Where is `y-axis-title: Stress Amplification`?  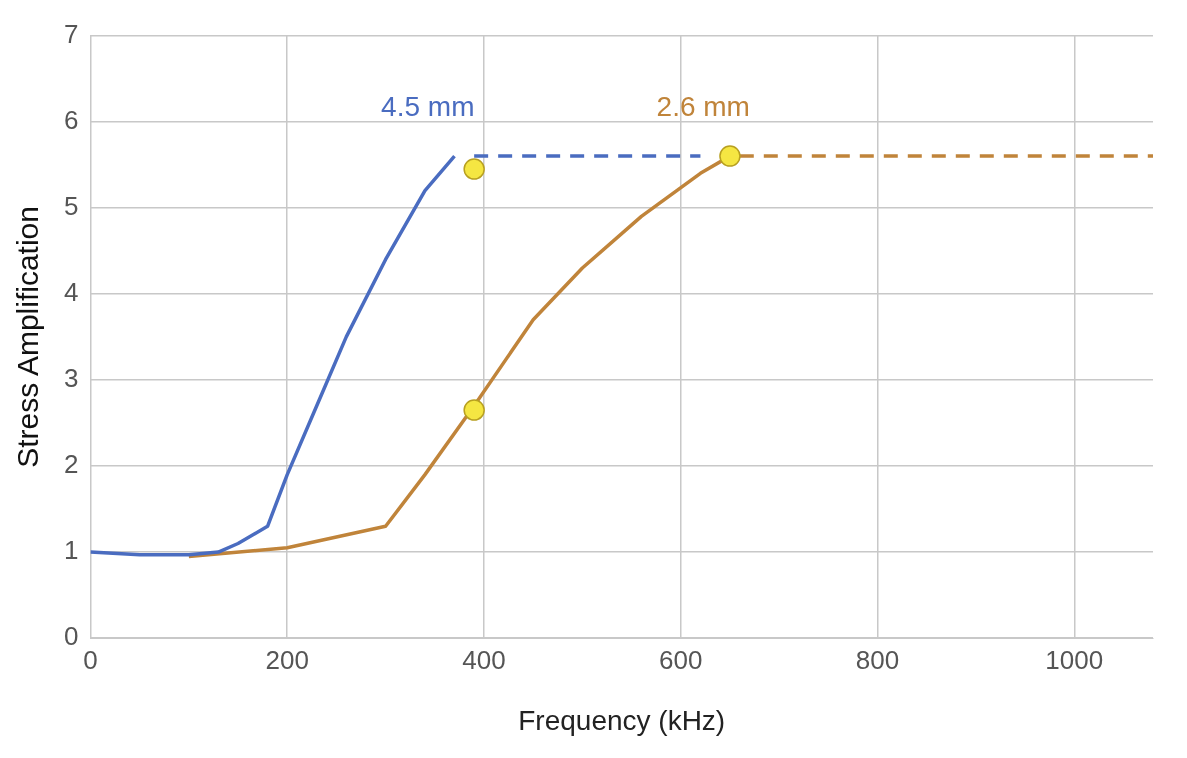 y-axis-title: Stress Amplification is located at coordinates (28, 337).